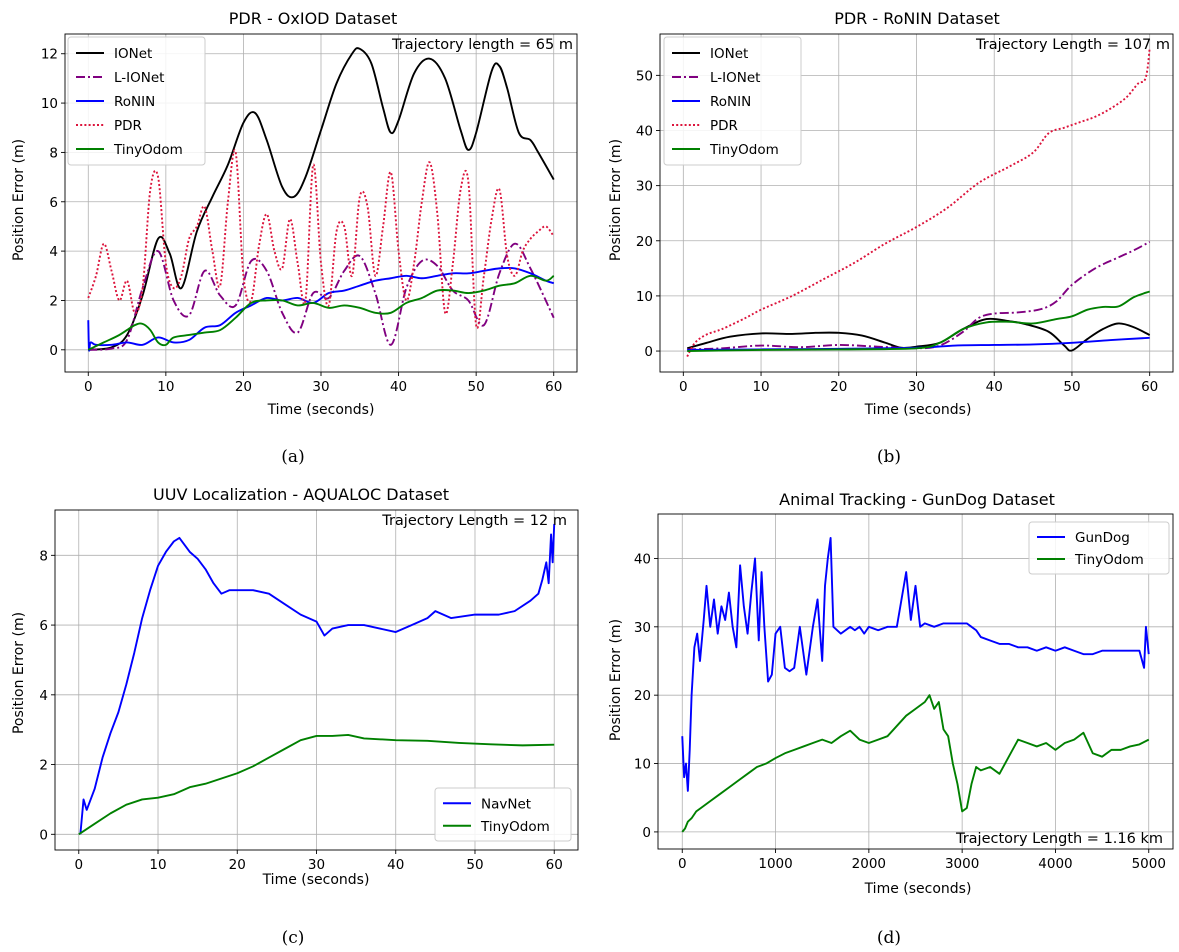 This screenshot has height=952, width=1179. What do you see at coordinates (775, 864) in the screenshot?
I see `x-tick-label: 1000` at bounding box center [775, 864].